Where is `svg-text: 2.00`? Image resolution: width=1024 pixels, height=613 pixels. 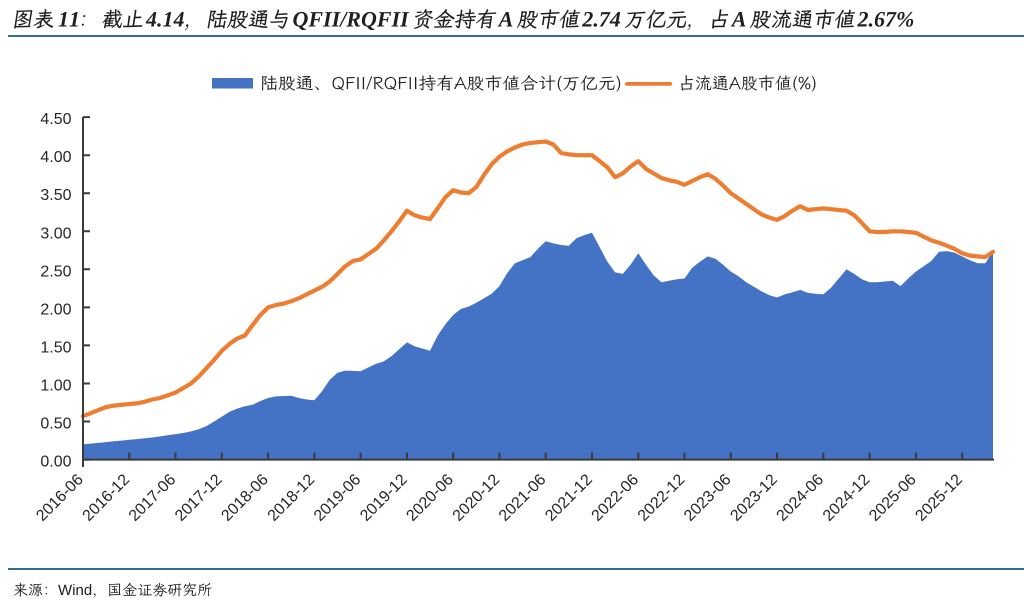
svg-text: 2.00 is located at coordinates (55, 309).